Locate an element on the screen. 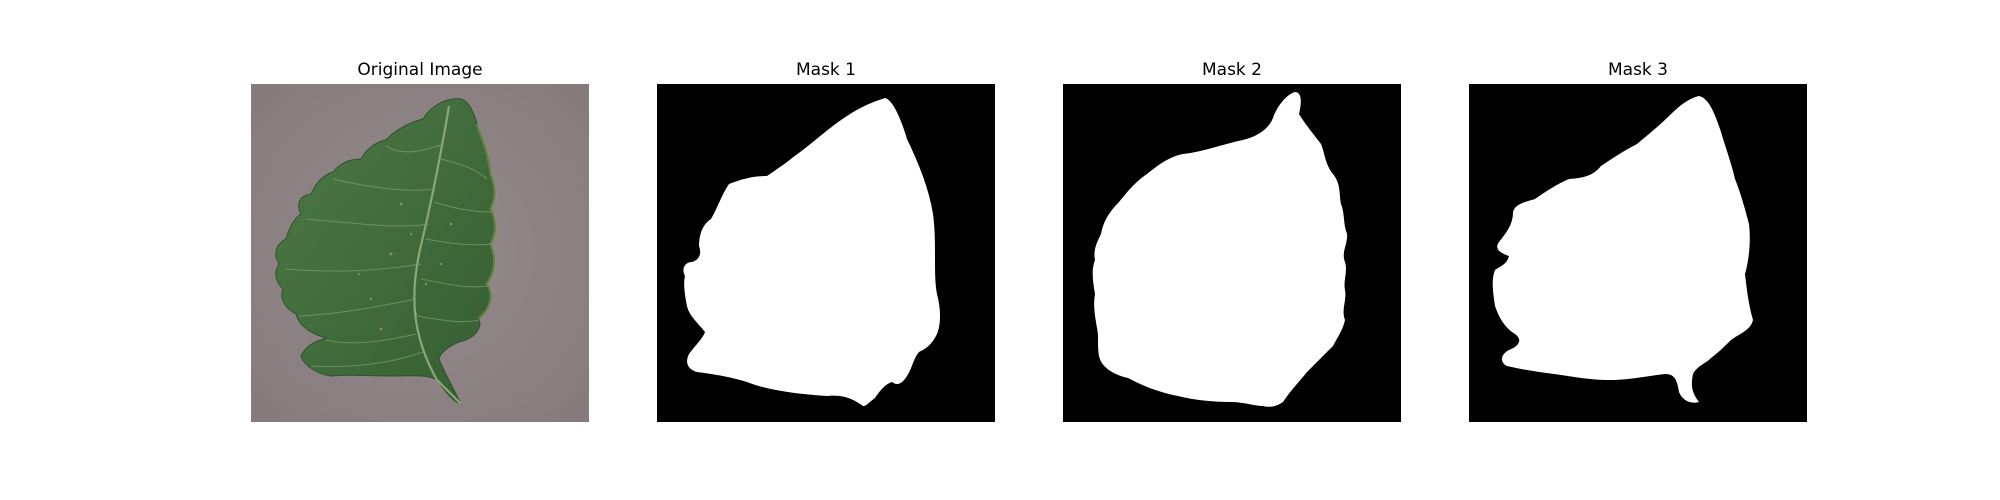 This screenshot has height=500, width=2000. mask-2-title: Mask 2 is located at coordinates (1231, 70).